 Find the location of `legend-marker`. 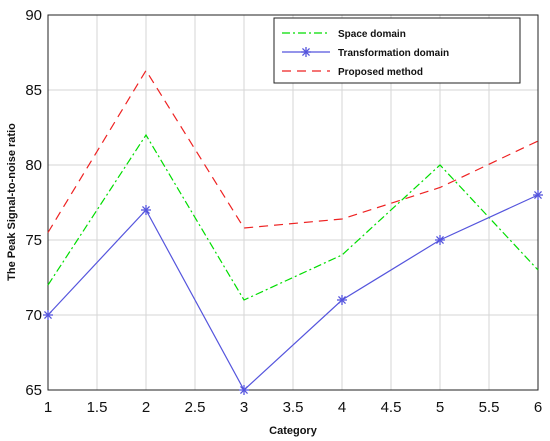

legend-marker is located at coordinates (306, 52).